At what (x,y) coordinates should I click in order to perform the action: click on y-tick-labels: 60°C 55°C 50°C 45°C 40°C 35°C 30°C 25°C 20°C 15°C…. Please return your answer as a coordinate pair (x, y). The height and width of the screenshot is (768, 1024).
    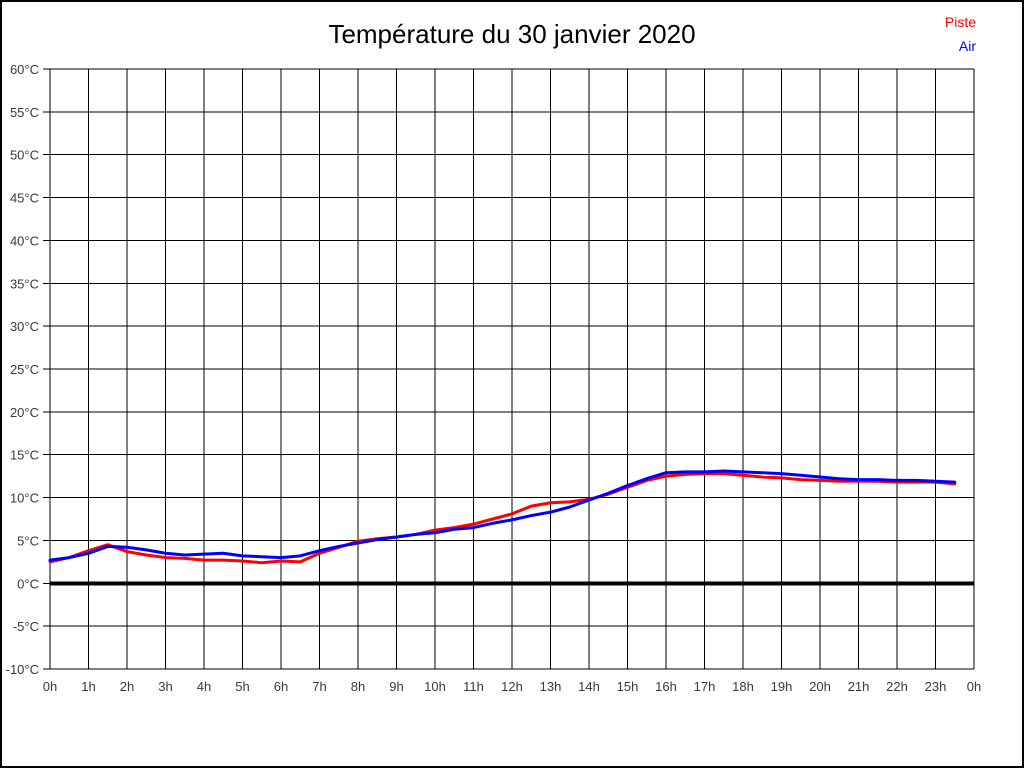
    Looking at the image, I should click on (22, 369).